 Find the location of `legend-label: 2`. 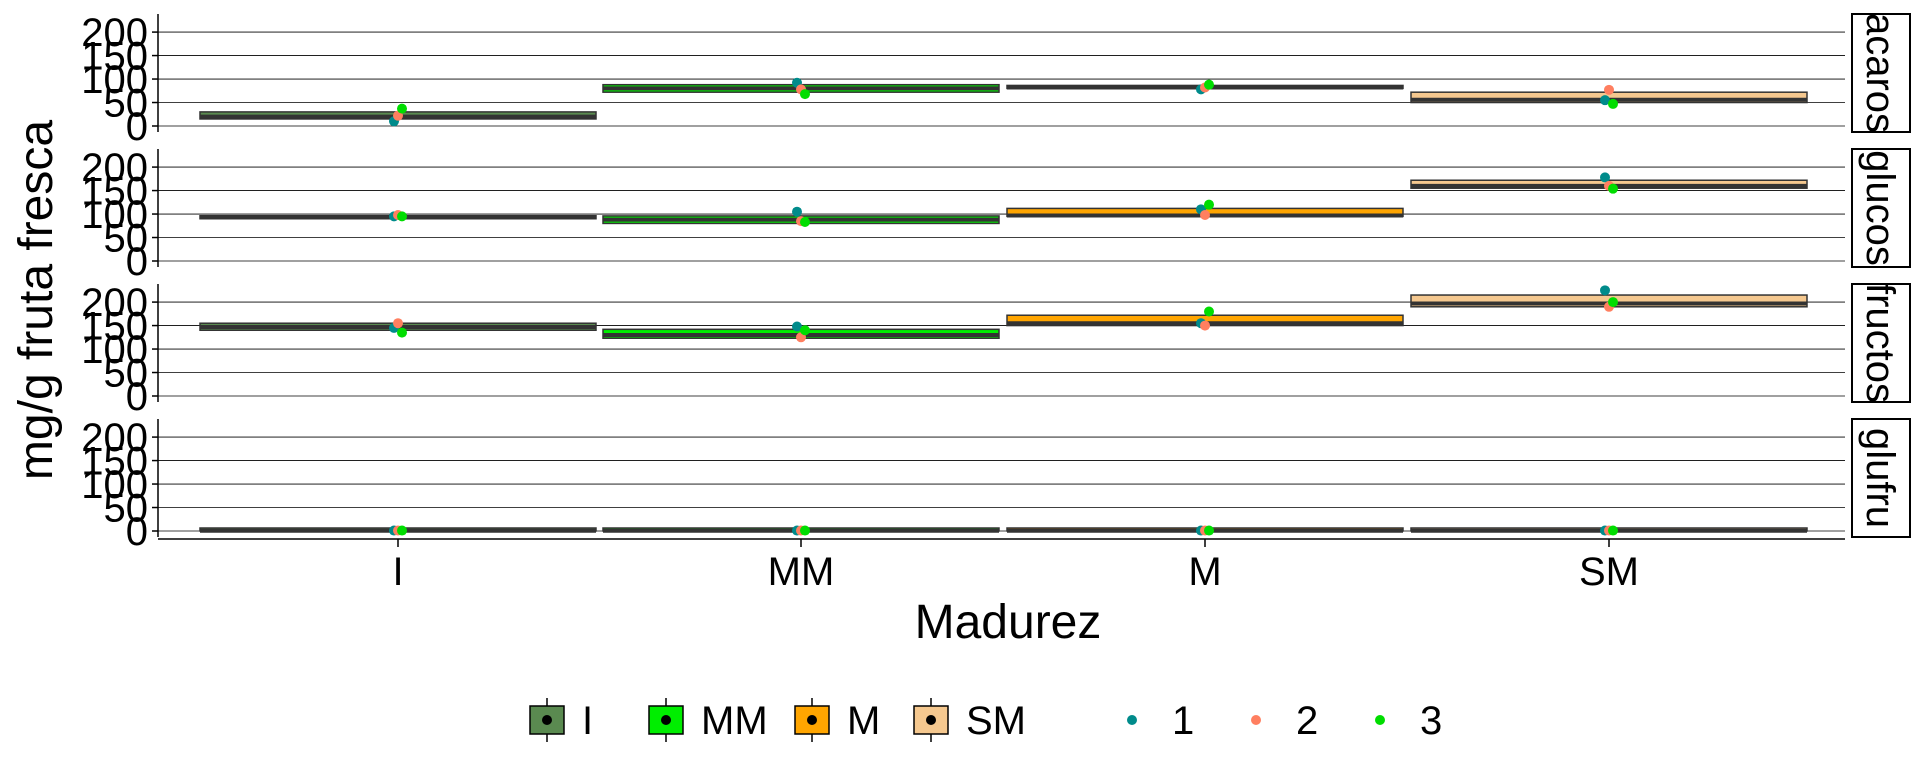

legend-label: 2 is located at coordinates (1307, 721).